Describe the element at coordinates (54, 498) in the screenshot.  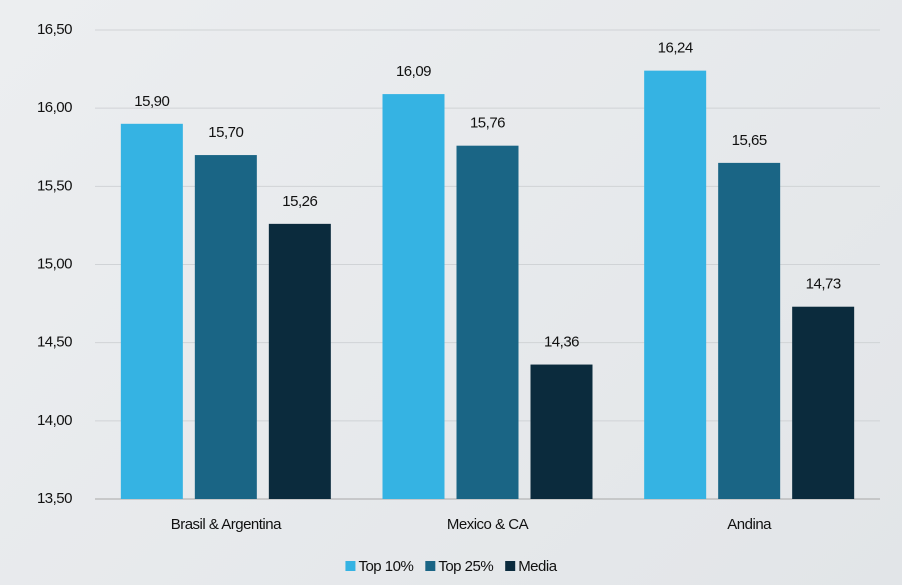
I see `y-tick-label: 13,50` at that location.